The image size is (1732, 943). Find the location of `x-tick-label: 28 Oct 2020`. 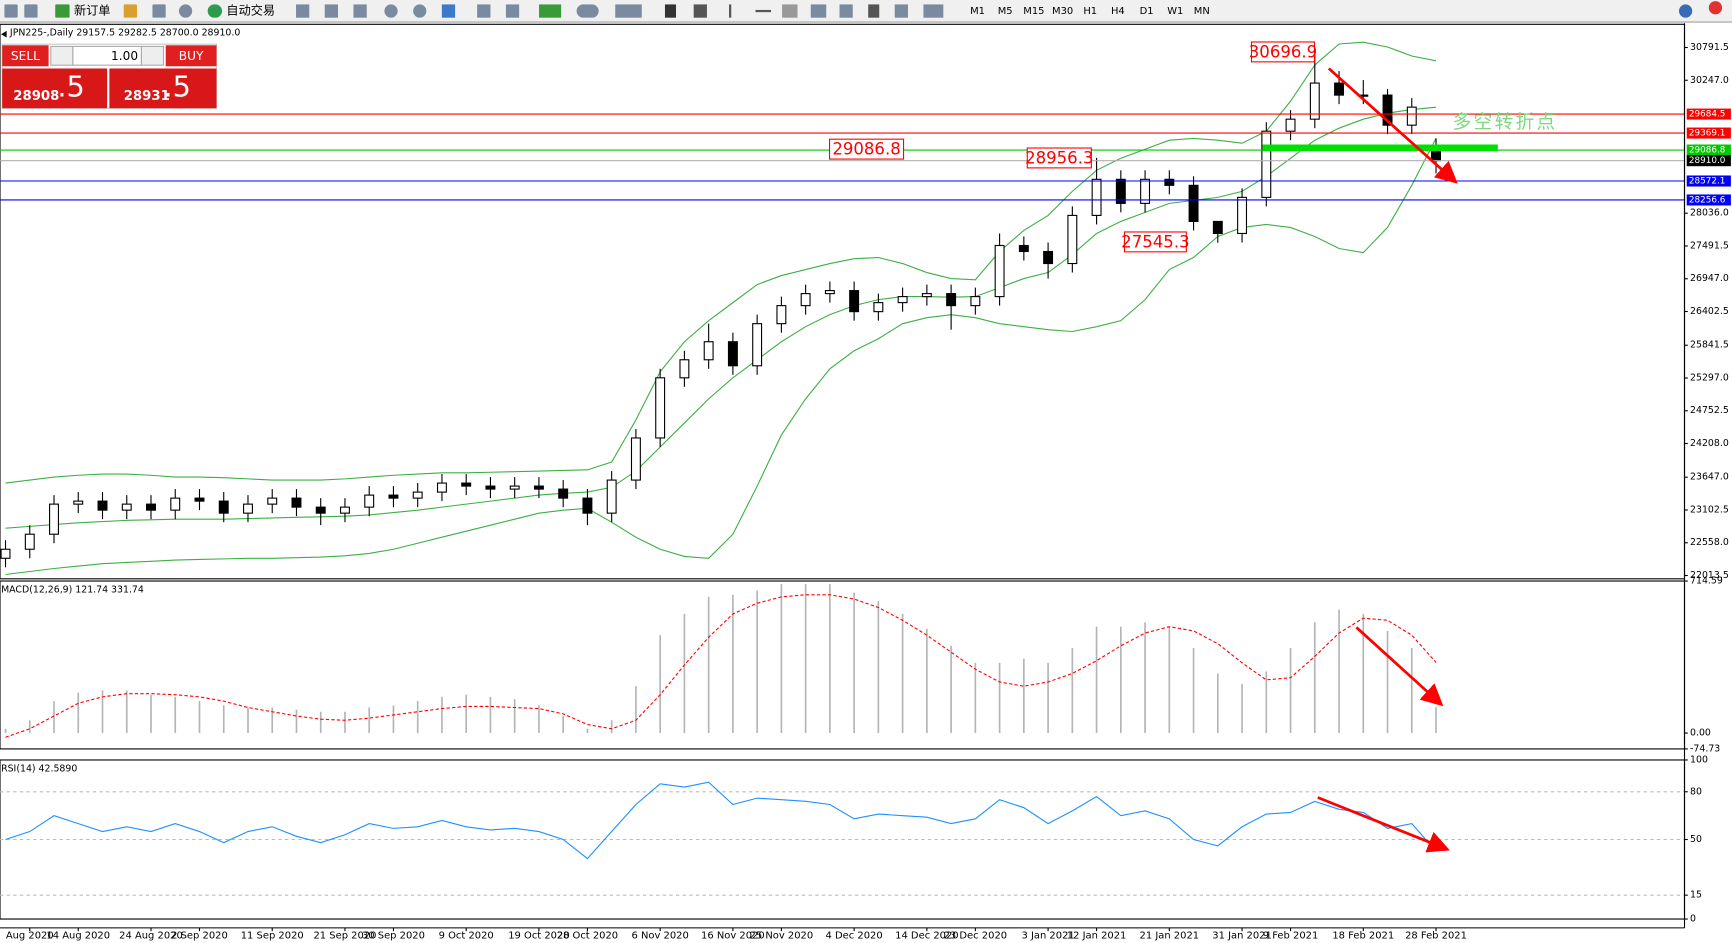

x-tick-label: 28 Oct 2020 is located at coordinates (587, 936).